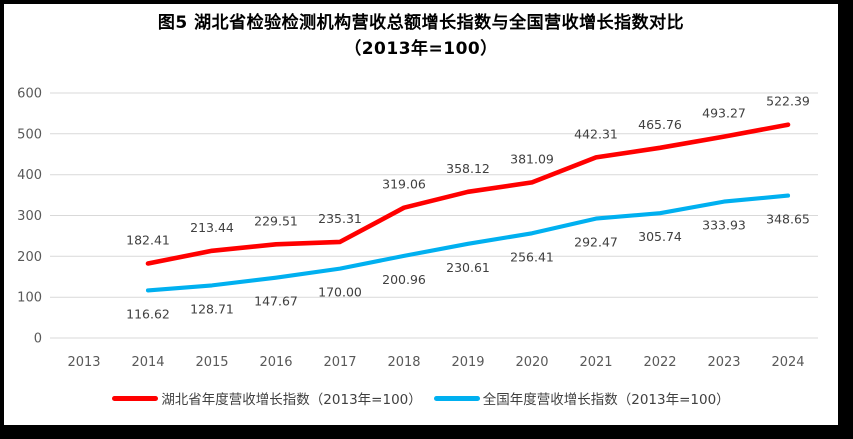 The height and width of the screenshot is (439, 853). Describe the element at coordinates (29, 298) in the screenshot. I see `y-axis-tick-label: 100` at that location.